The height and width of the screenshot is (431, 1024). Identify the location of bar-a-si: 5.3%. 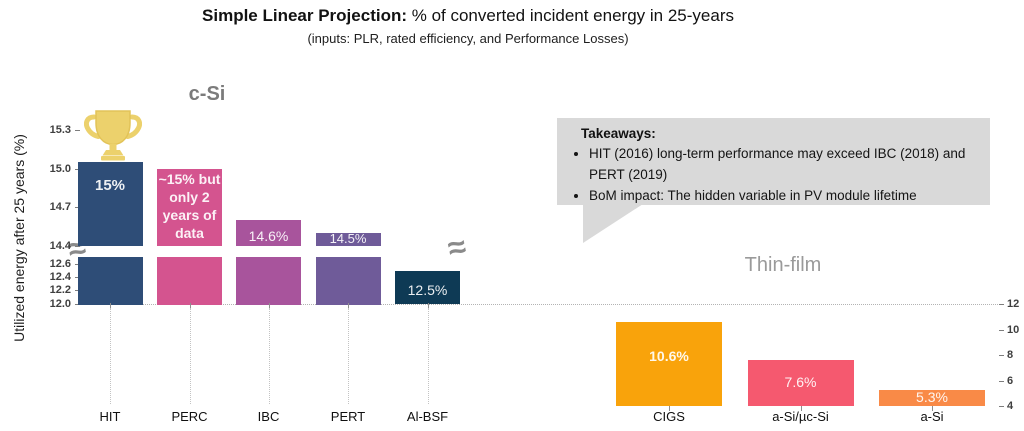
(932, 398).